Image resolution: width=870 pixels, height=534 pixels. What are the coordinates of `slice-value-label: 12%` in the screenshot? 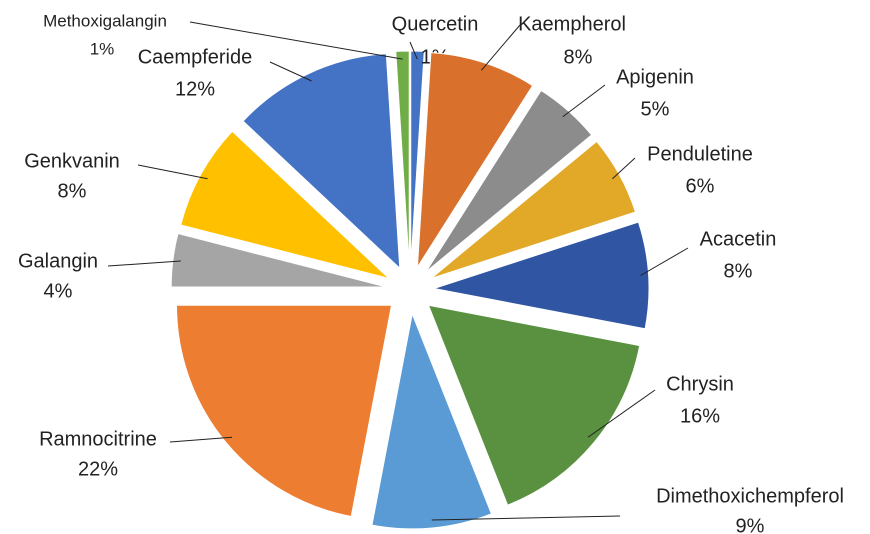 It's located at (195, 89).